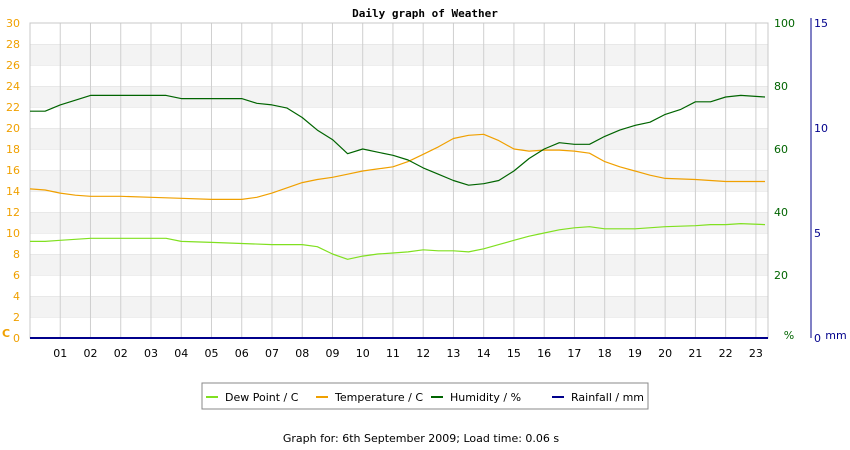  Describe the element at coordinates (835, 335) in the screenshot. I see `rain-axis-unit: mm` at that location.